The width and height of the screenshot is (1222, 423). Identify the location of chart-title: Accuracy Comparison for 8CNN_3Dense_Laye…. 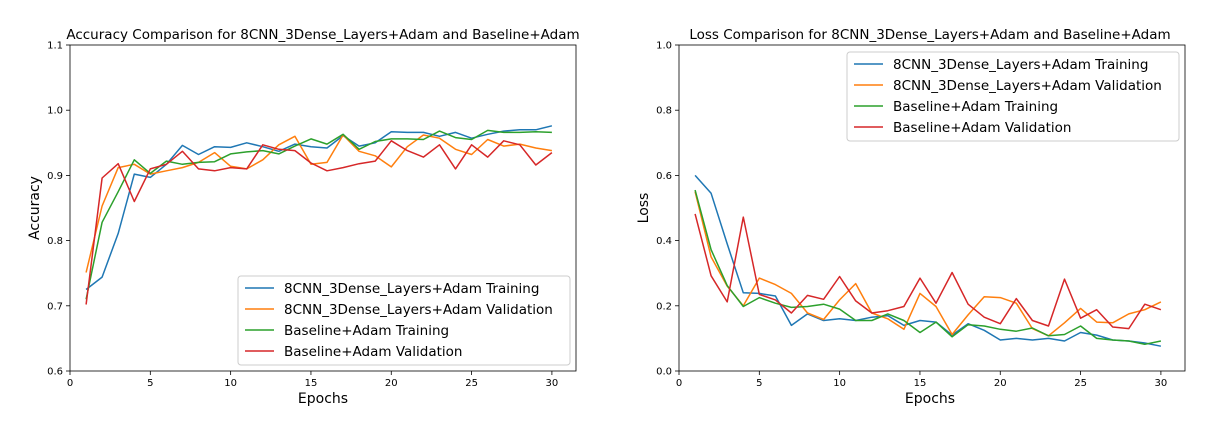
(322, 35).